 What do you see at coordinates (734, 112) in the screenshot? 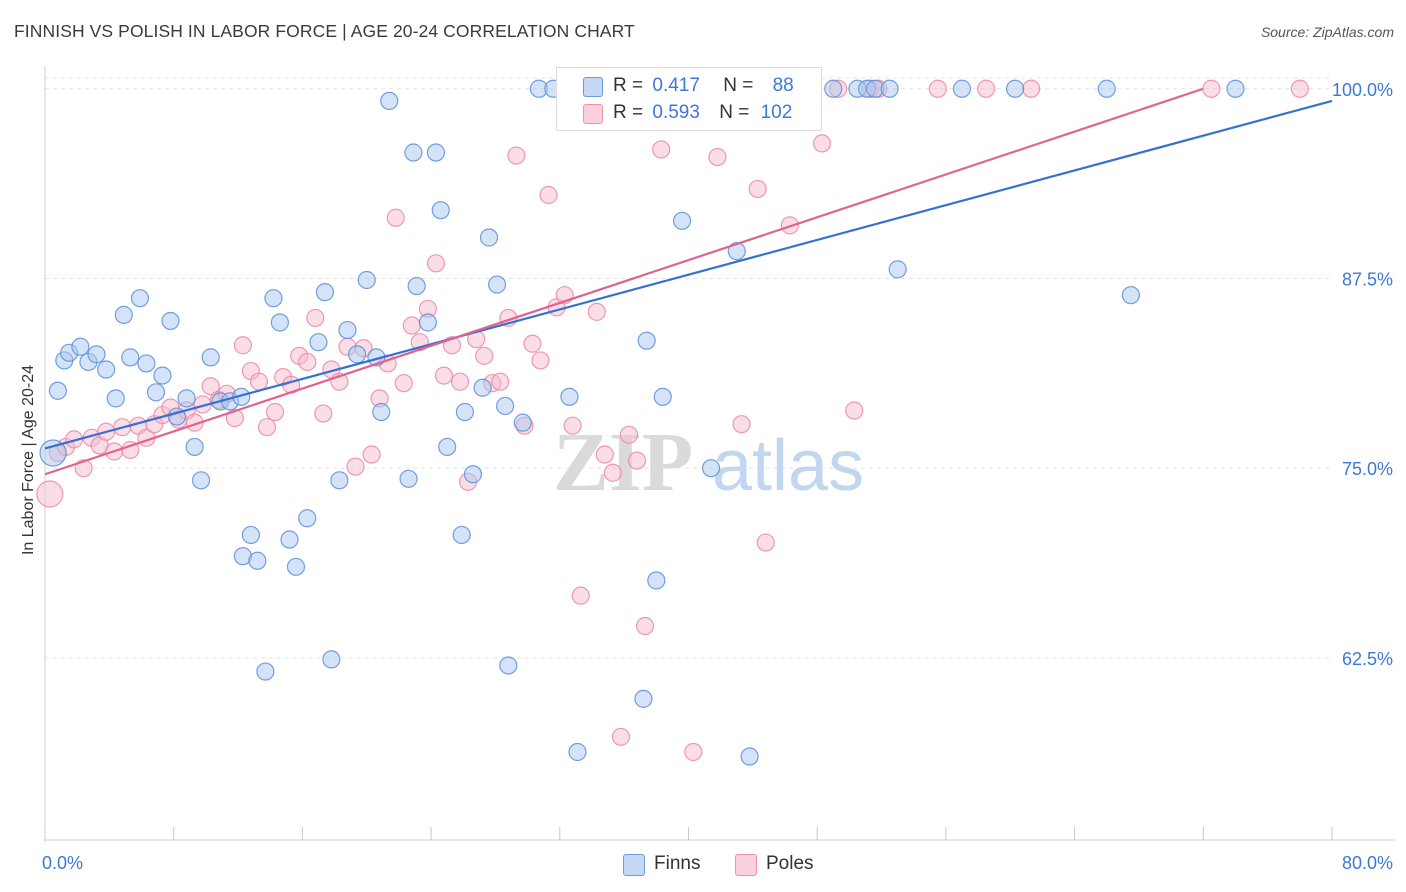
I see `poles-n-label: N =` at bounding box center [734, 112].